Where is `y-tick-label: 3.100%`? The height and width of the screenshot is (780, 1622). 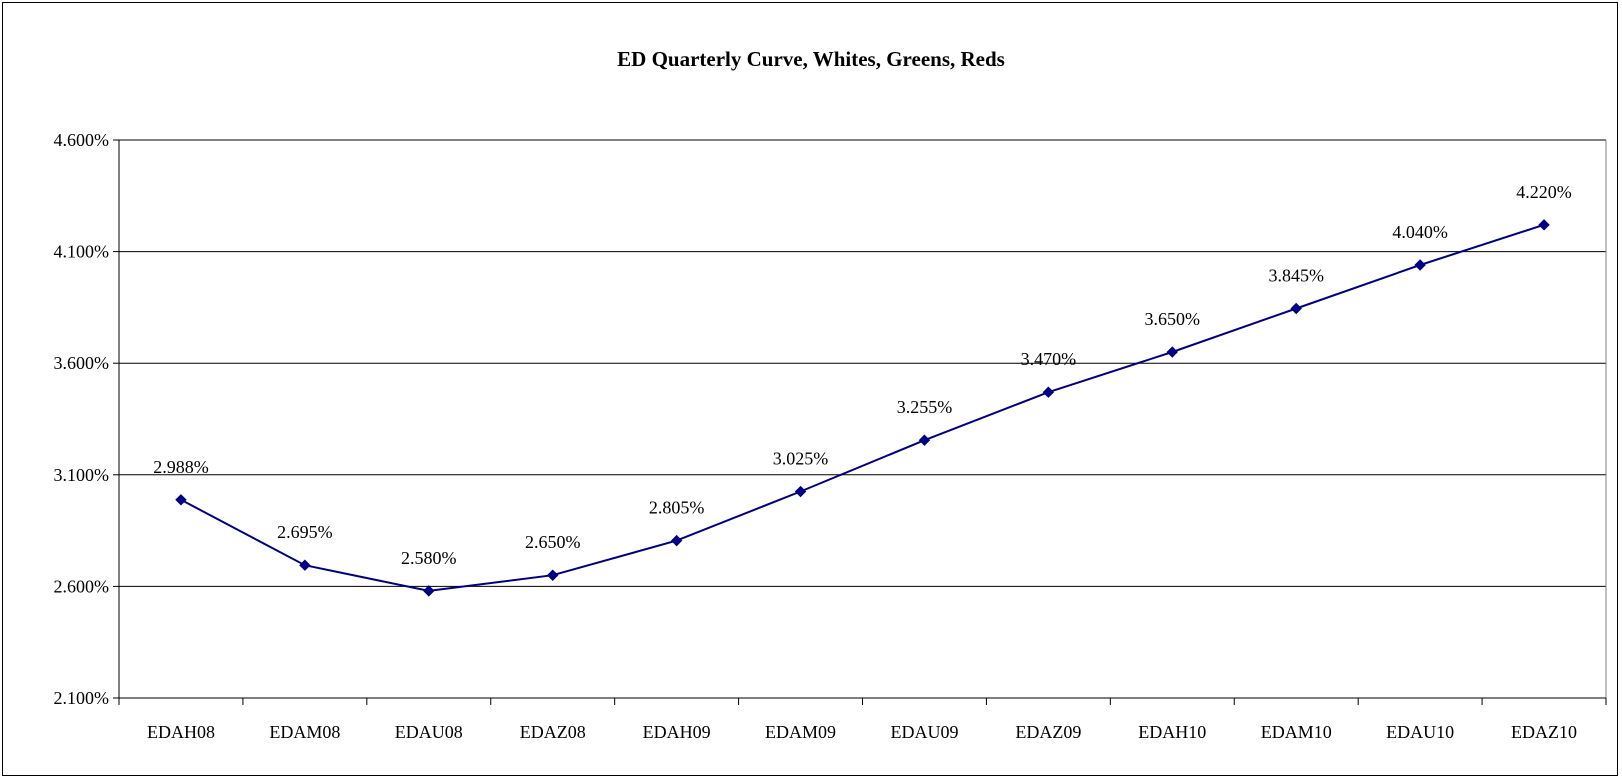 y-tick-label: 3.100% is located at coordinates (82, 475).